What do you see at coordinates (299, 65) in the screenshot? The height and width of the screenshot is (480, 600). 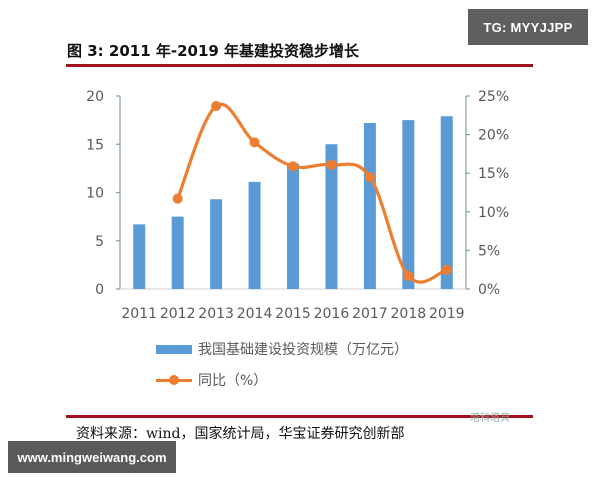 I see `title-divider` at bounding box center [299, 65].